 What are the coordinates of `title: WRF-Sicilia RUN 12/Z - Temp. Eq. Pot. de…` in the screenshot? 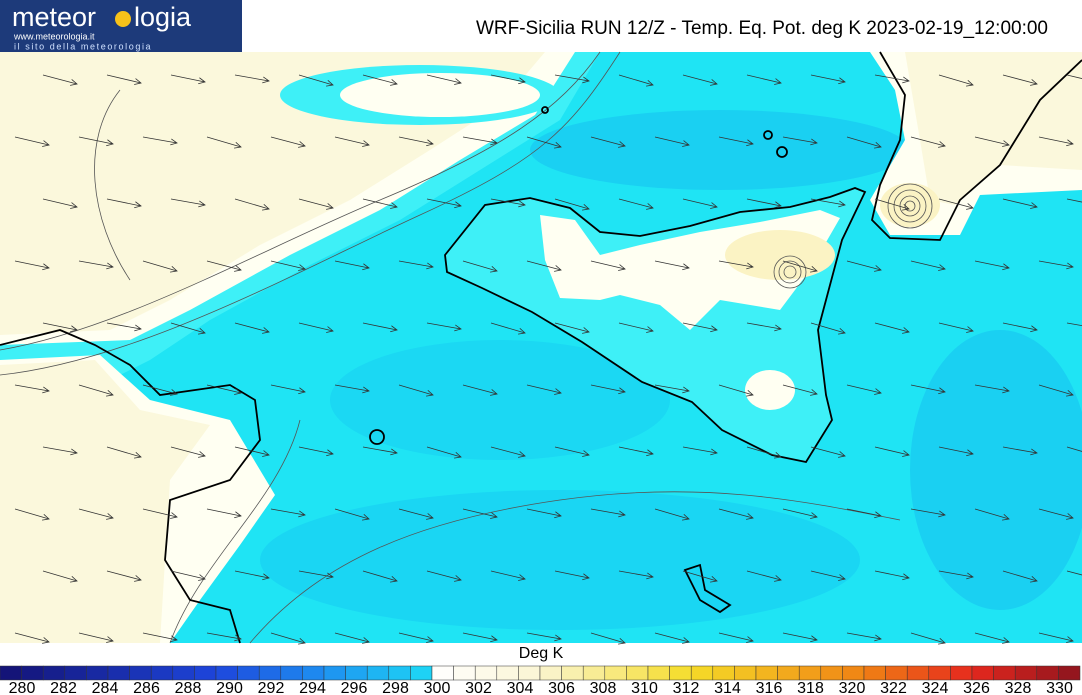 It's located at (762, 28).